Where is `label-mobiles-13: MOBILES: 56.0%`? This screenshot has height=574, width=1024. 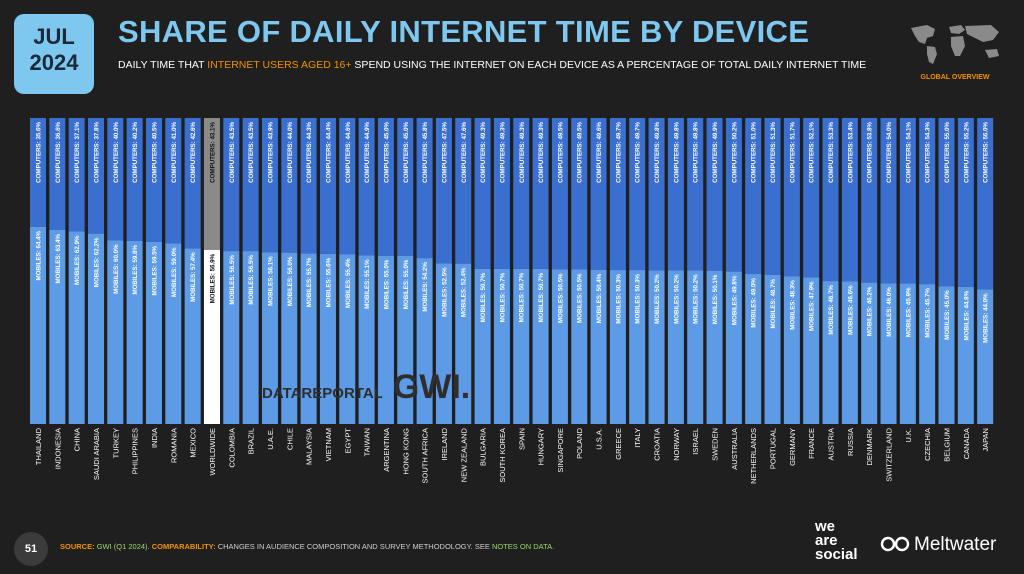
label-mobiles-13: MOBILES: 56.0% is located at coordinates (290, 281).